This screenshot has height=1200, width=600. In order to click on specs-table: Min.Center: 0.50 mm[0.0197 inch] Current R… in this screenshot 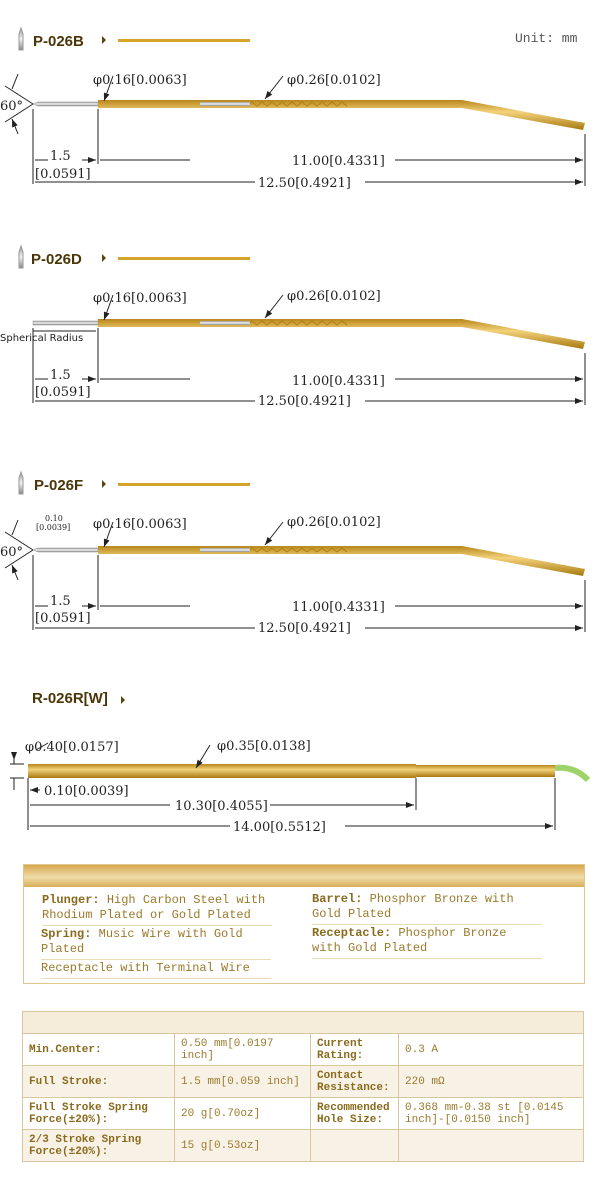, I will do `click(303, 1086)`.